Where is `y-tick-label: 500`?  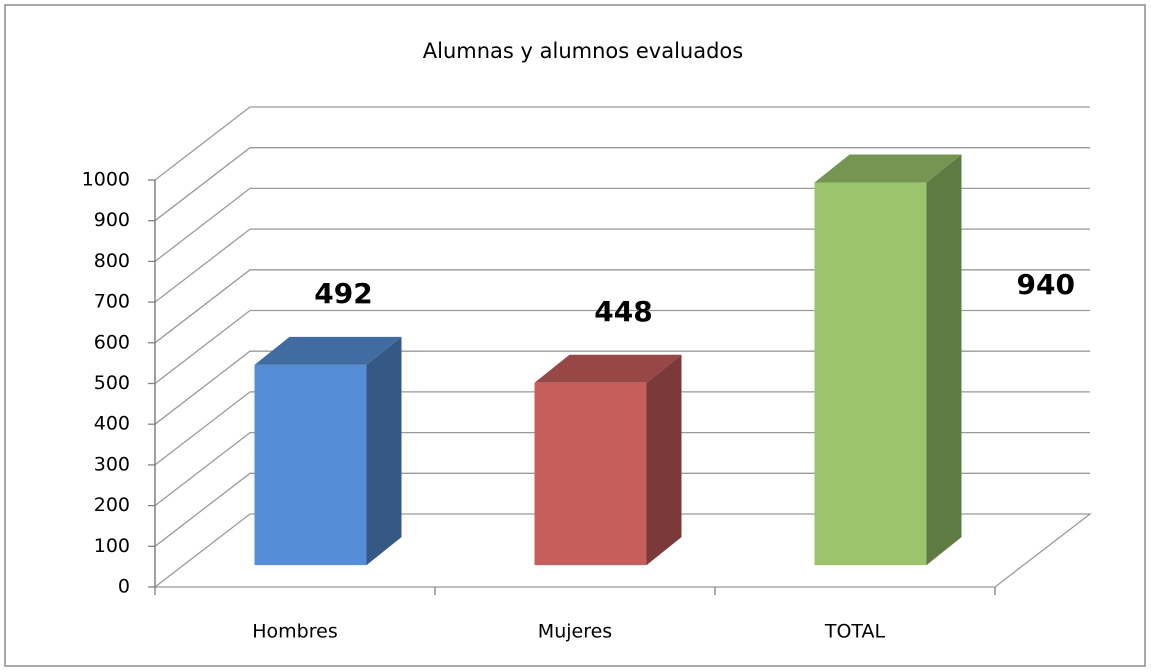
y-tick-label: 500 is located at coordinates (112, 383).